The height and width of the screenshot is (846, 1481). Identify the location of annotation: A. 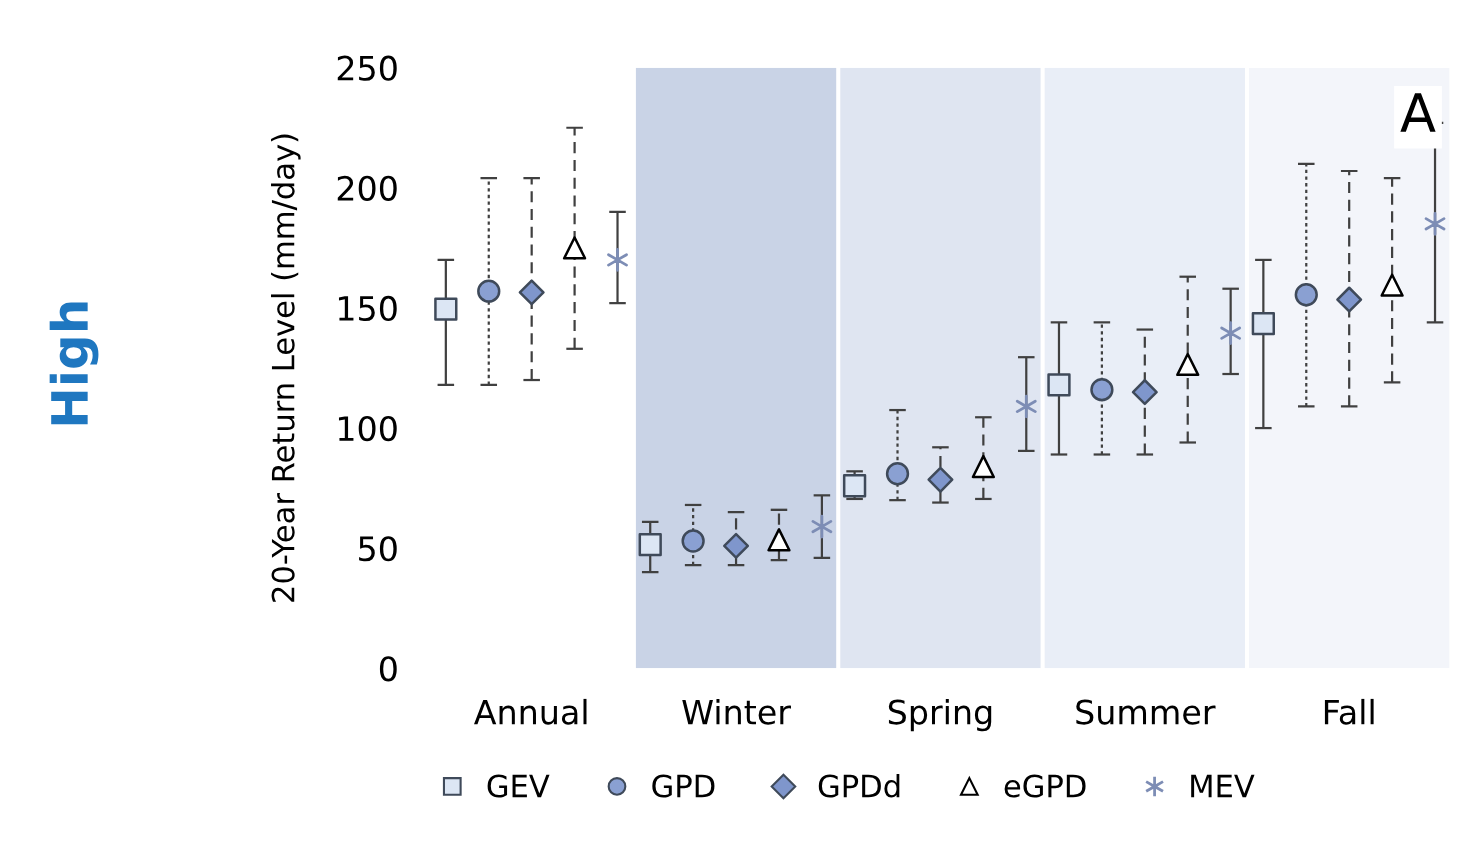
(1418, 112).